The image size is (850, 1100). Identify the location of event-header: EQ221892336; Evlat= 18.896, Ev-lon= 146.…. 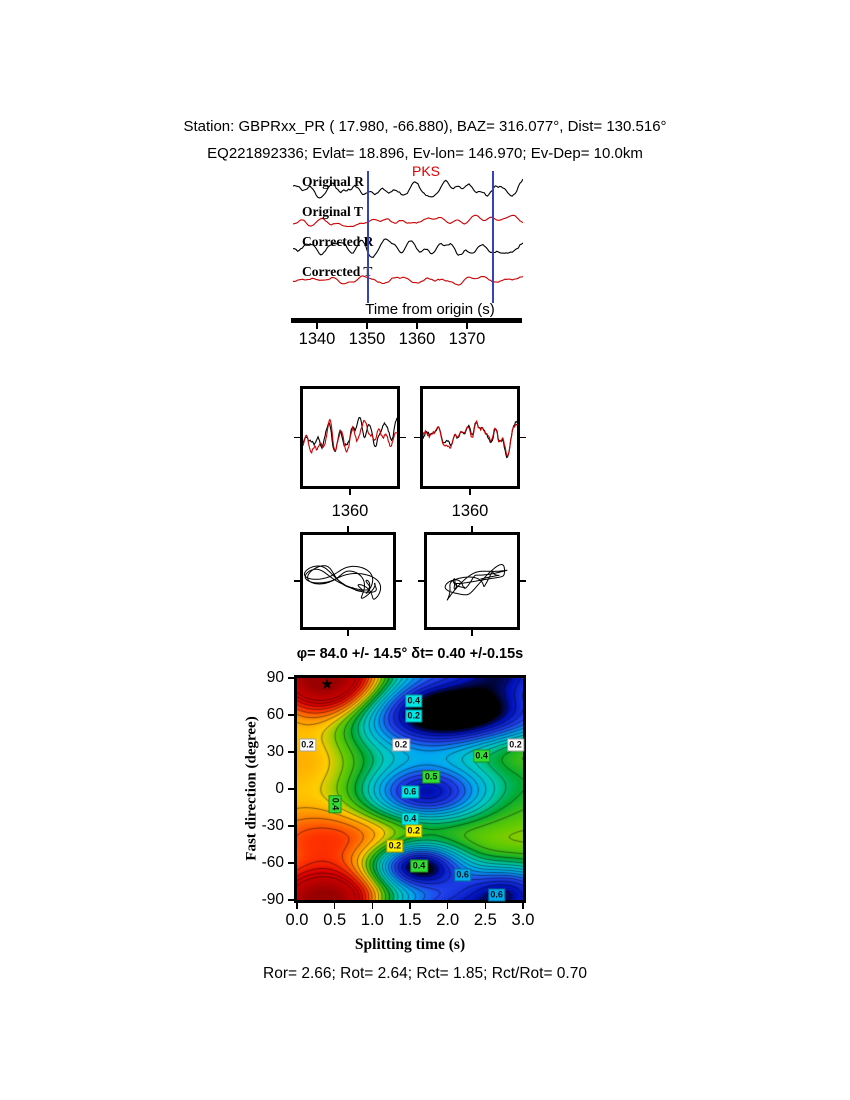
(425, 153).